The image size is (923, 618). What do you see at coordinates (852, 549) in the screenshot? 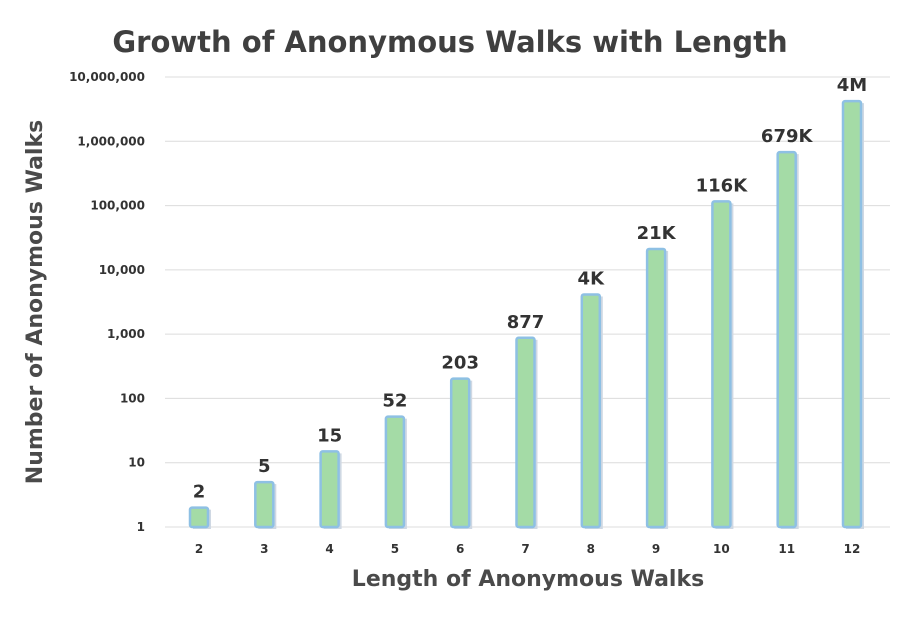
I see `x-tick-label: 12` at bounding box center [852, 549].